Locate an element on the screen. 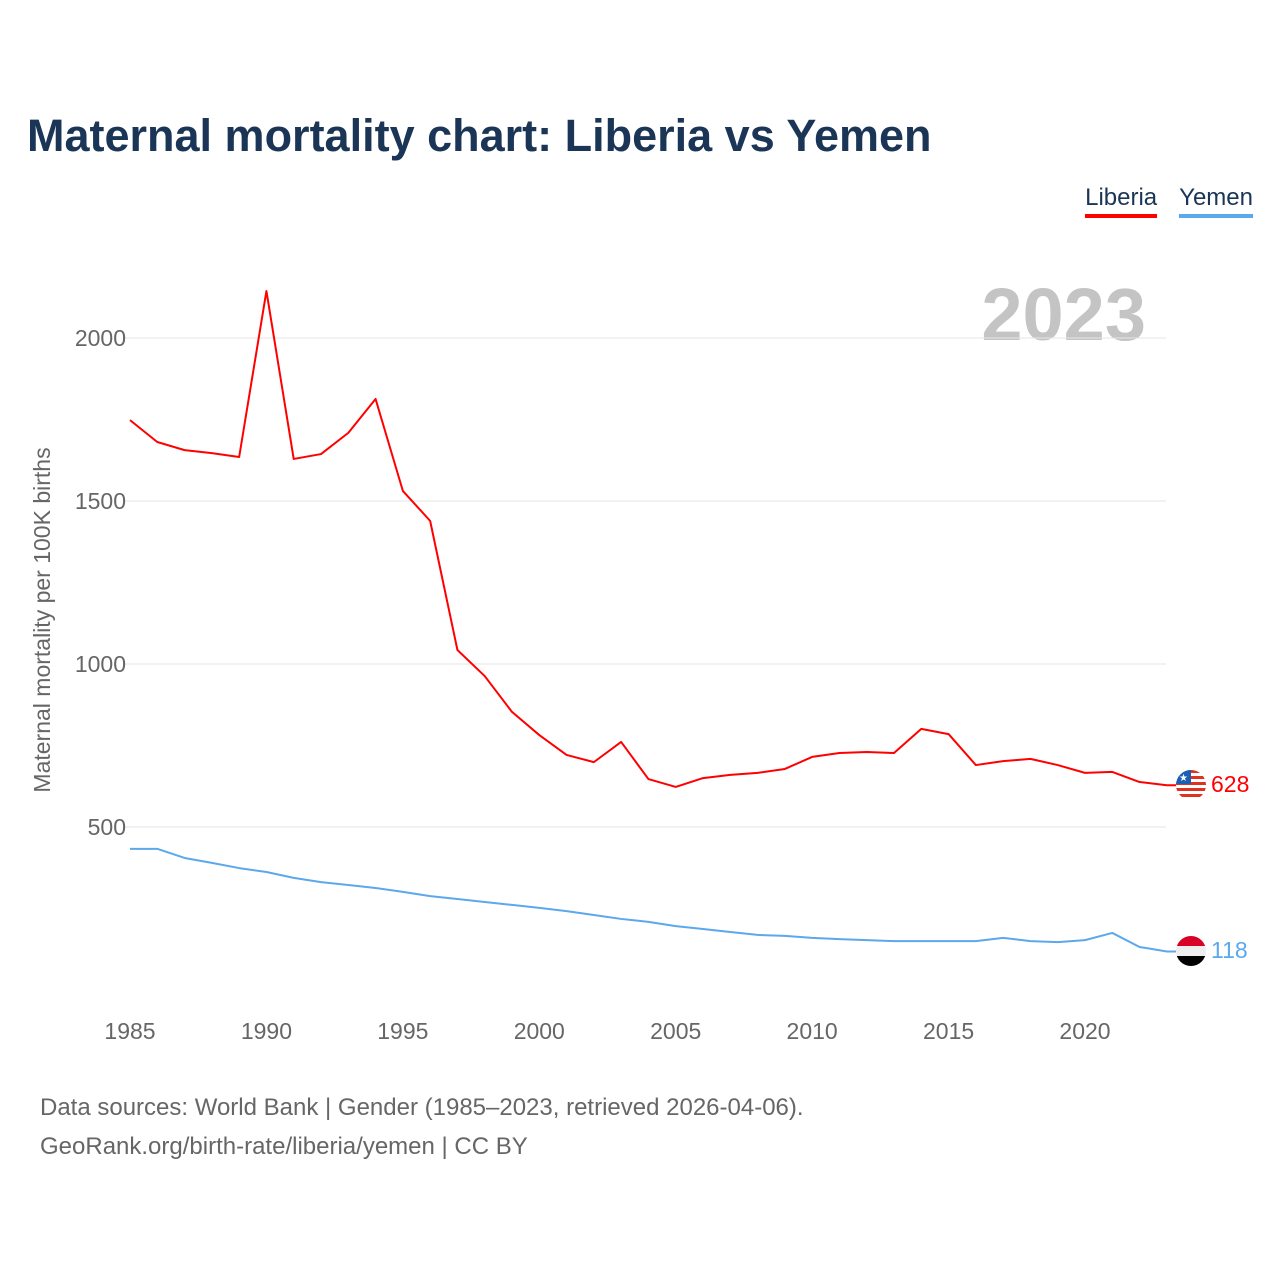 The height and width of the screenshot is (1280, 1280). liberia-flag-icon: ★ is located at coordinates (1191, 785).